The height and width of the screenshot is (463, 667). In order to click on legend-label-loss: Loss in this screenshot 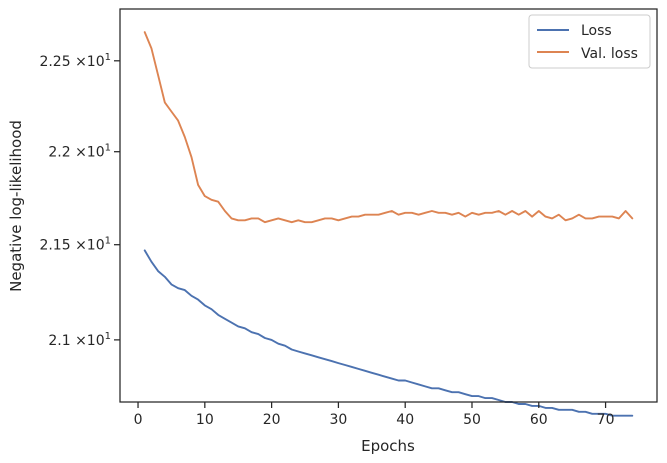, I will do `click(596, 31)`.